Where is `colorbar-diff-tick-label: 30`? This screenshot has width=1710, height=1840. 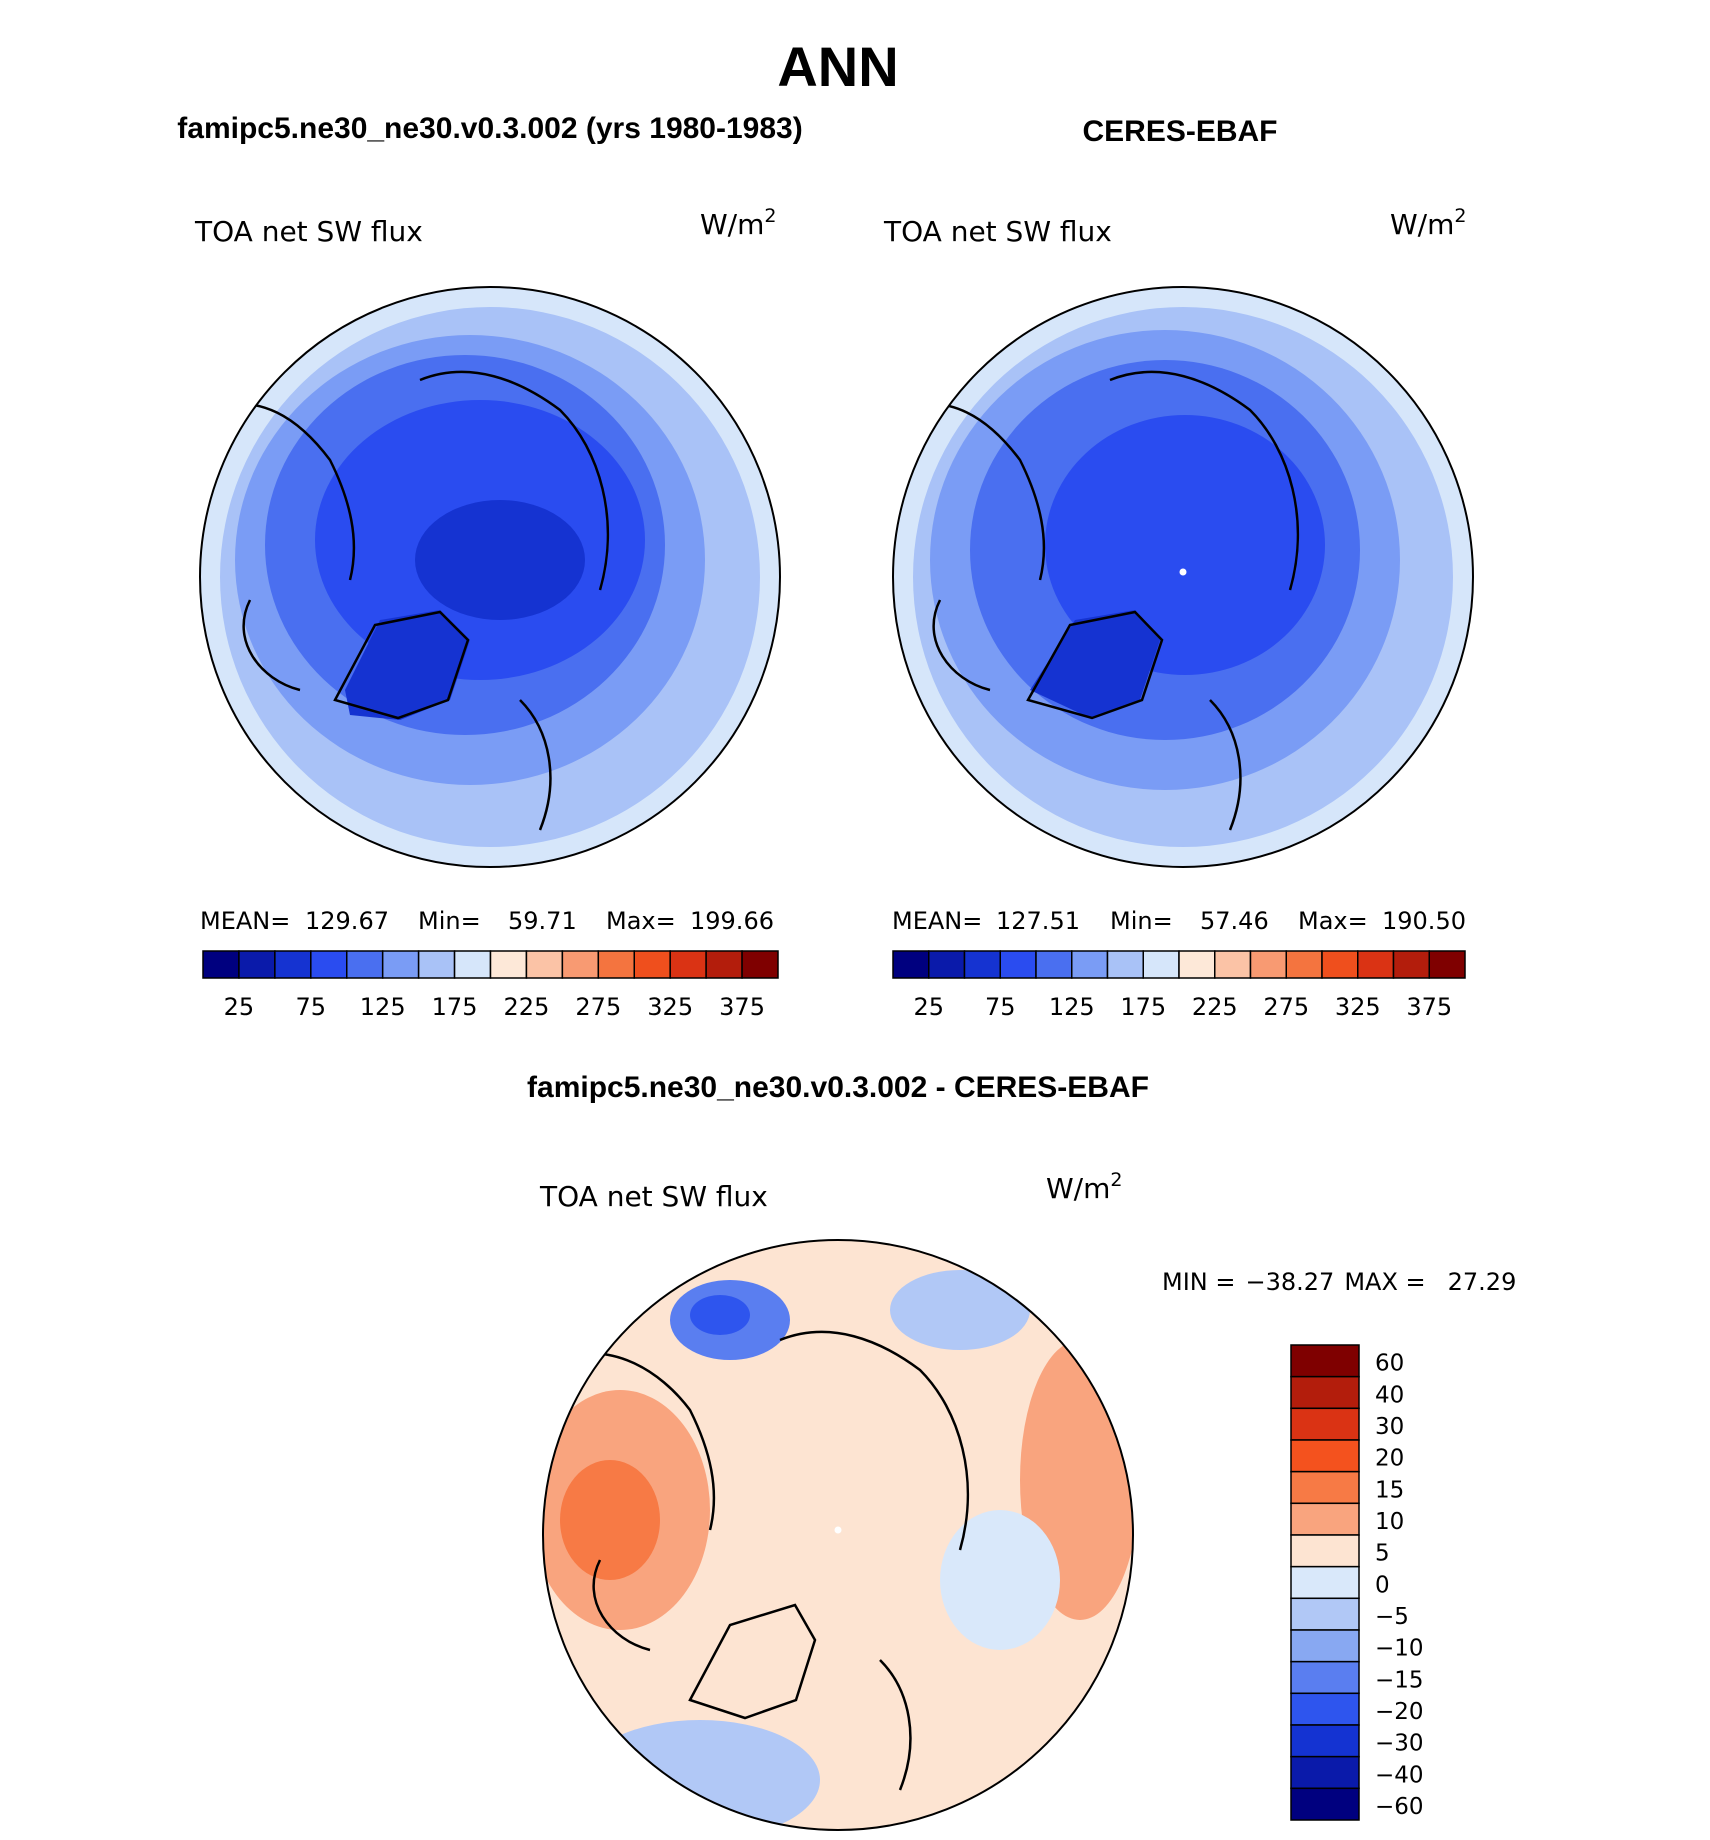
colorbar-diff-tick-label: 30 is located at coordinates (1389, 1427).